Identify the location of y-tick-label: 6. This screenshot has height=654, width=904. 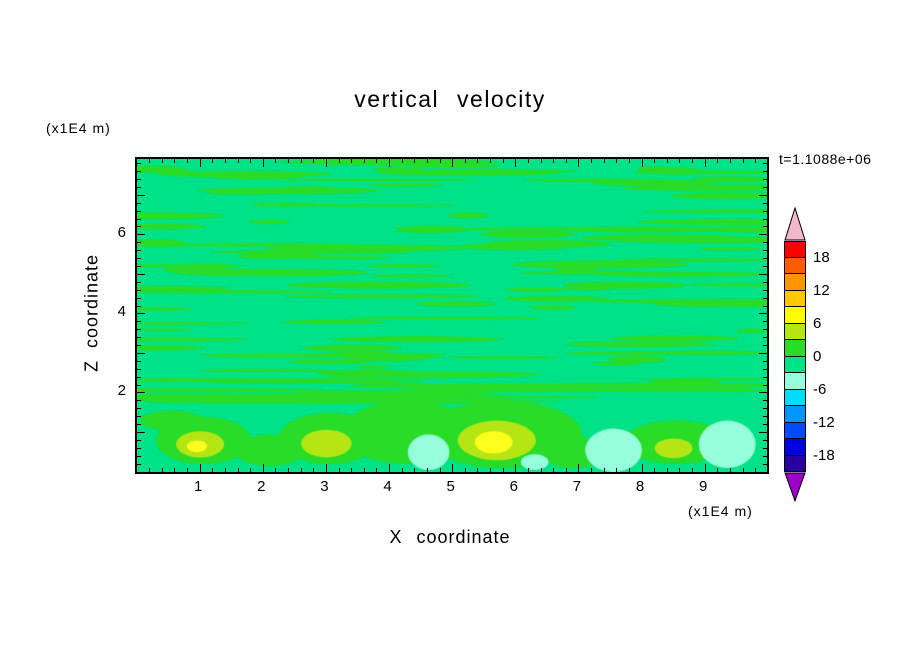
(121, 232).